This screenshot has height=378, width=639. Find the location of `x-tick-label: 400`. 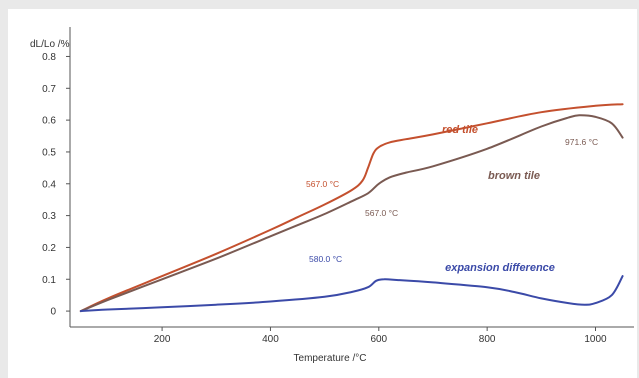

x-tick-label: 400 is located at coordinates (270, 339).